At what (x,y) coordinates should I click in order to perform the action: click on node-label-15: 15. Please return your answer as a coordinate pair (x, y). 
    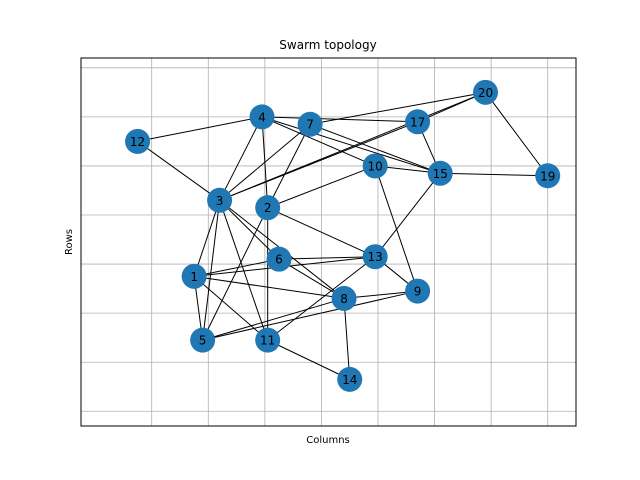
    Looking at the image, I should click on (440, 174).